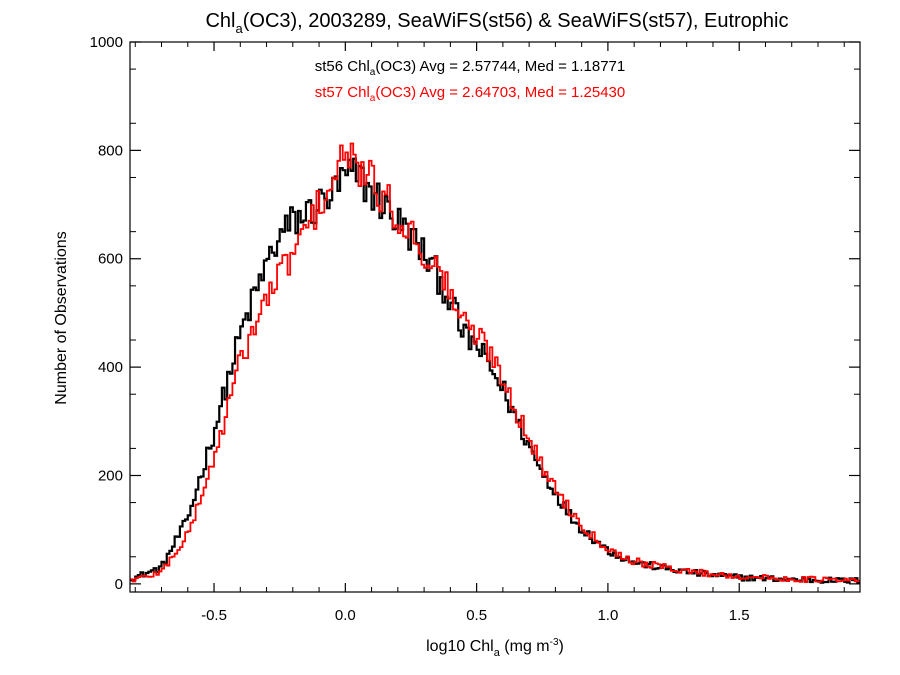 This screenshot has width=900, height=675. What do you see at coordinates (220, 21) in the screenshot?
I see `chart-title-base: Chl` at bounding box center [220, 21].